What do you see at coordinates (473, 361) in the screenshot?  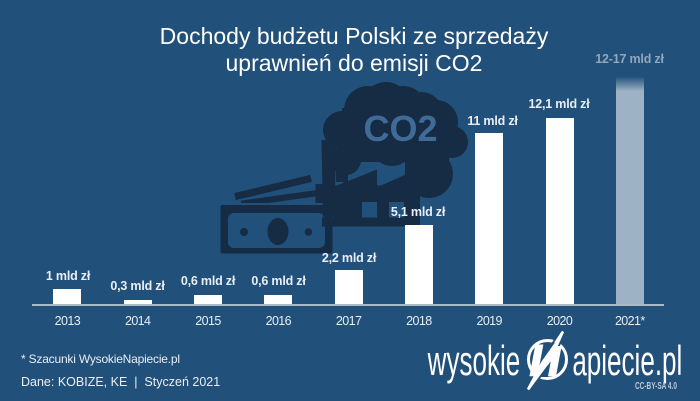 I see `svg-text: wysokie` at bounding box center [473, 361].